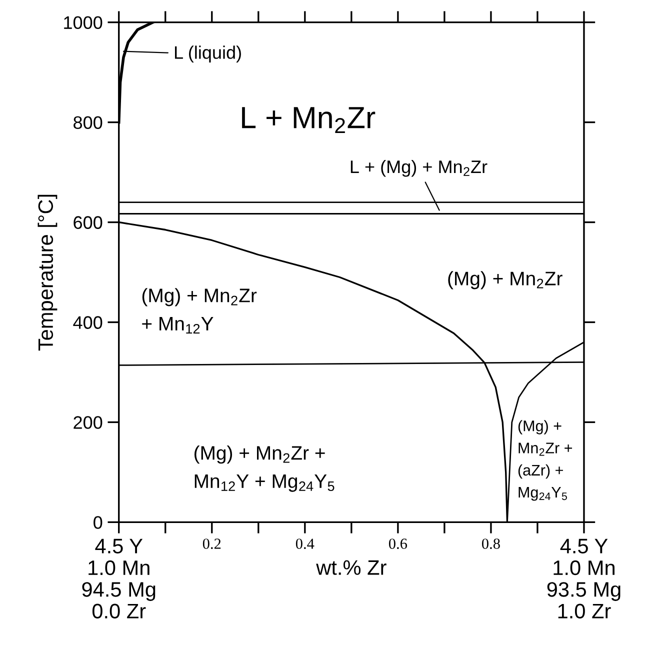  What do you see at coordinates (505, 280) in the screenshot?
I see `annotation: (Mg) + Mn$_{2}$Zr` at bounding box center [505, 280].